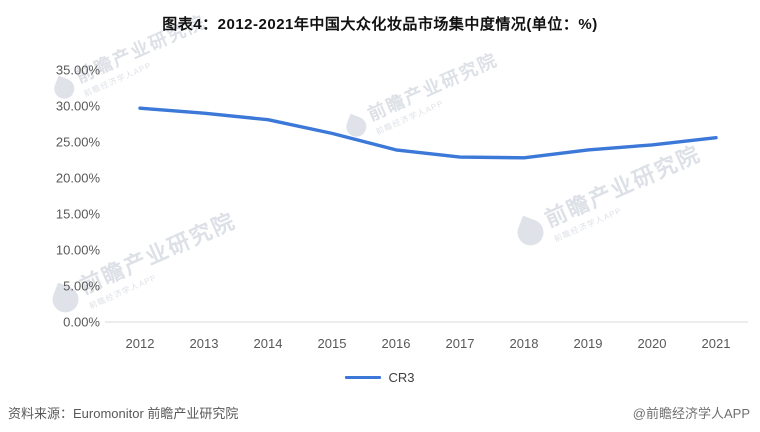 This screenshot has height=432, width=760. What do you see at coordinates (588, 343) in the screenshot?
I see `x-tick-label: 2019` at bounding box center [588, 343].